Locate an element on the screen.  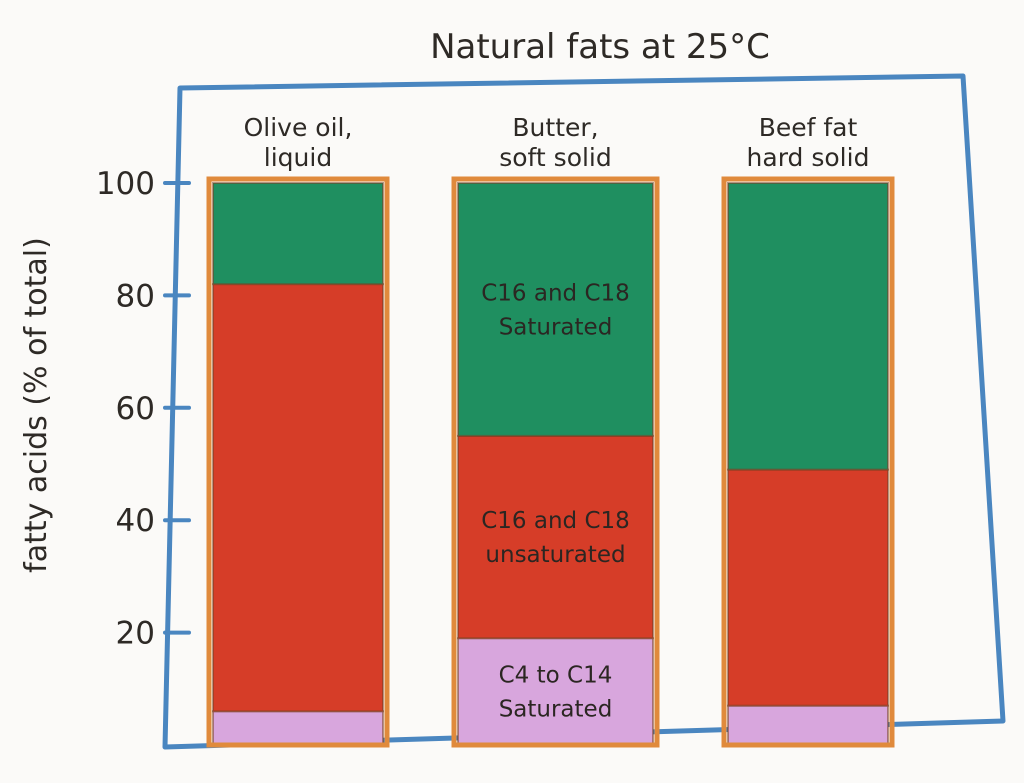
segment-label: unsaturated is located at coordinates (555, 555).